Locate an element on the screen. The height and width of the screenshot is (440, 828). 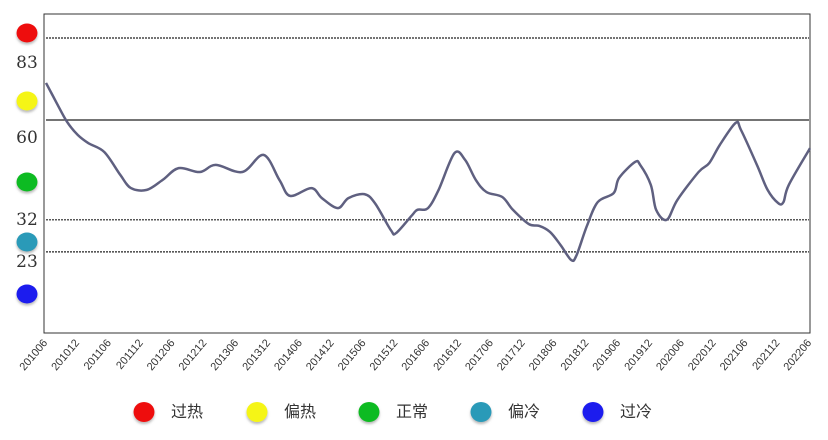
y-label-32: 32 is located at coordinates (27, 220).